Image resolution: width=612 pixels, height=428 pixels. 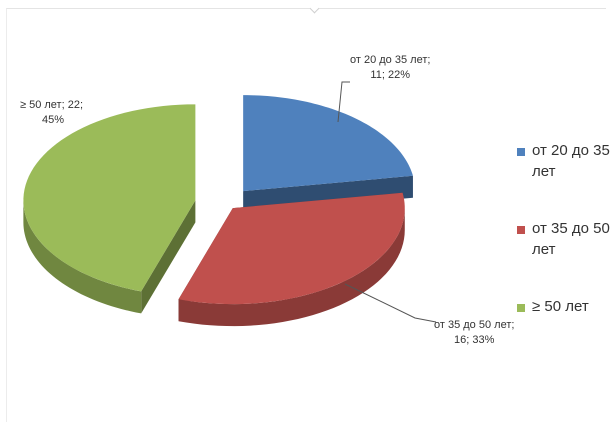 What do you see at coordinates (560, 306) in the screenshot?
I see `legend-label: ≥ 50 лет` at bounding box center [560, 306].